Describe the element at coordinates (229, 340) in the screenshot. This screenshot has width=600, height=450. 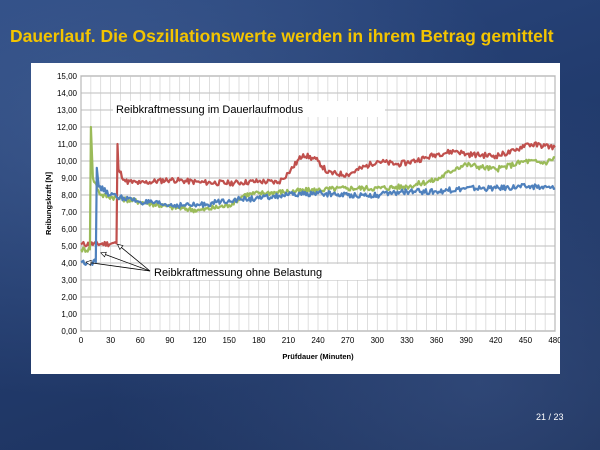
I see `x-tick-label: 150` at that location.